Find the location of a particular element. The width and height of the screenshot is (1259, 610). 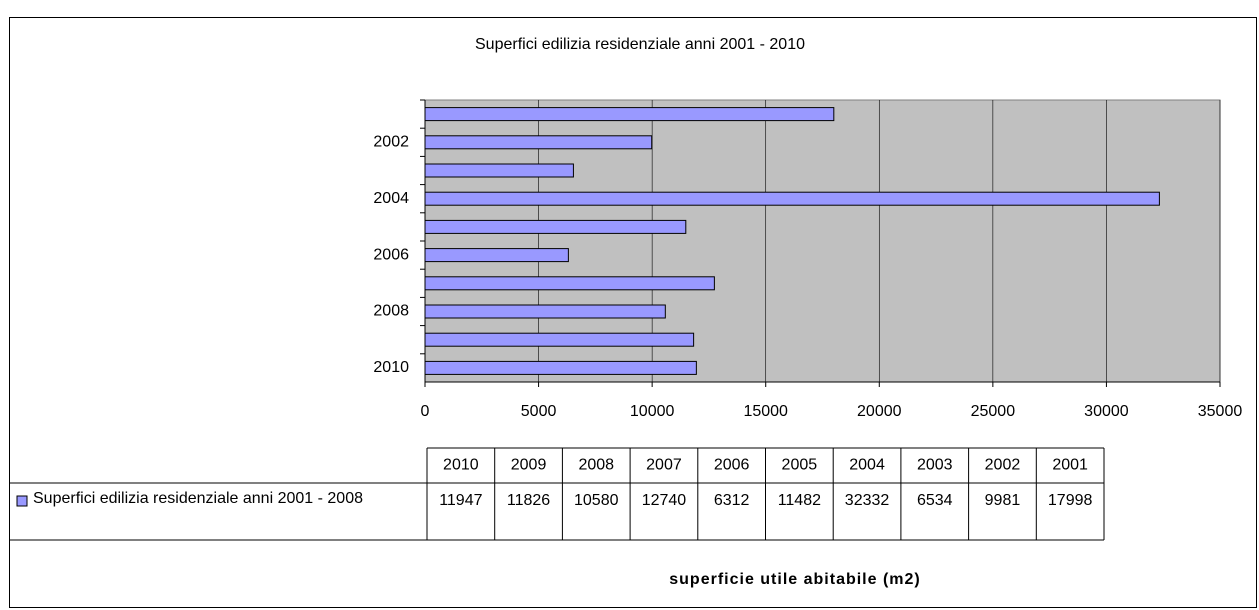

y-tick-label: 2002 is located at coordinates (391, 142).